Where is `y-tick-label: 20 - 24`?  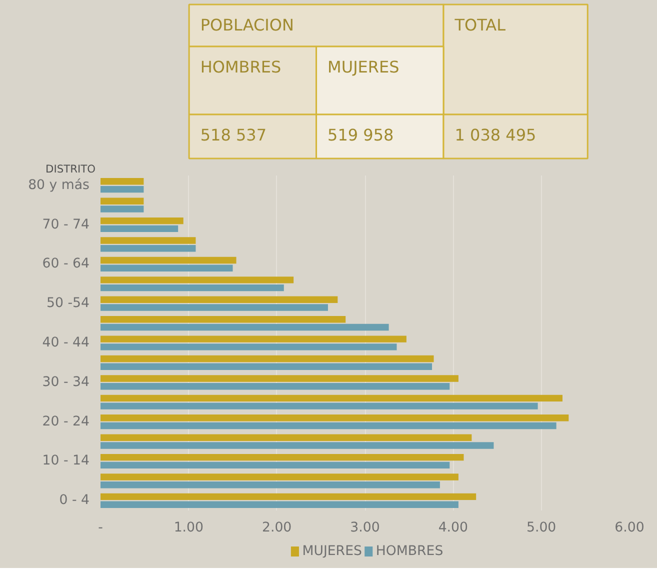
y-tick-label: 20 - 24 is located at coordinates (66, 422).